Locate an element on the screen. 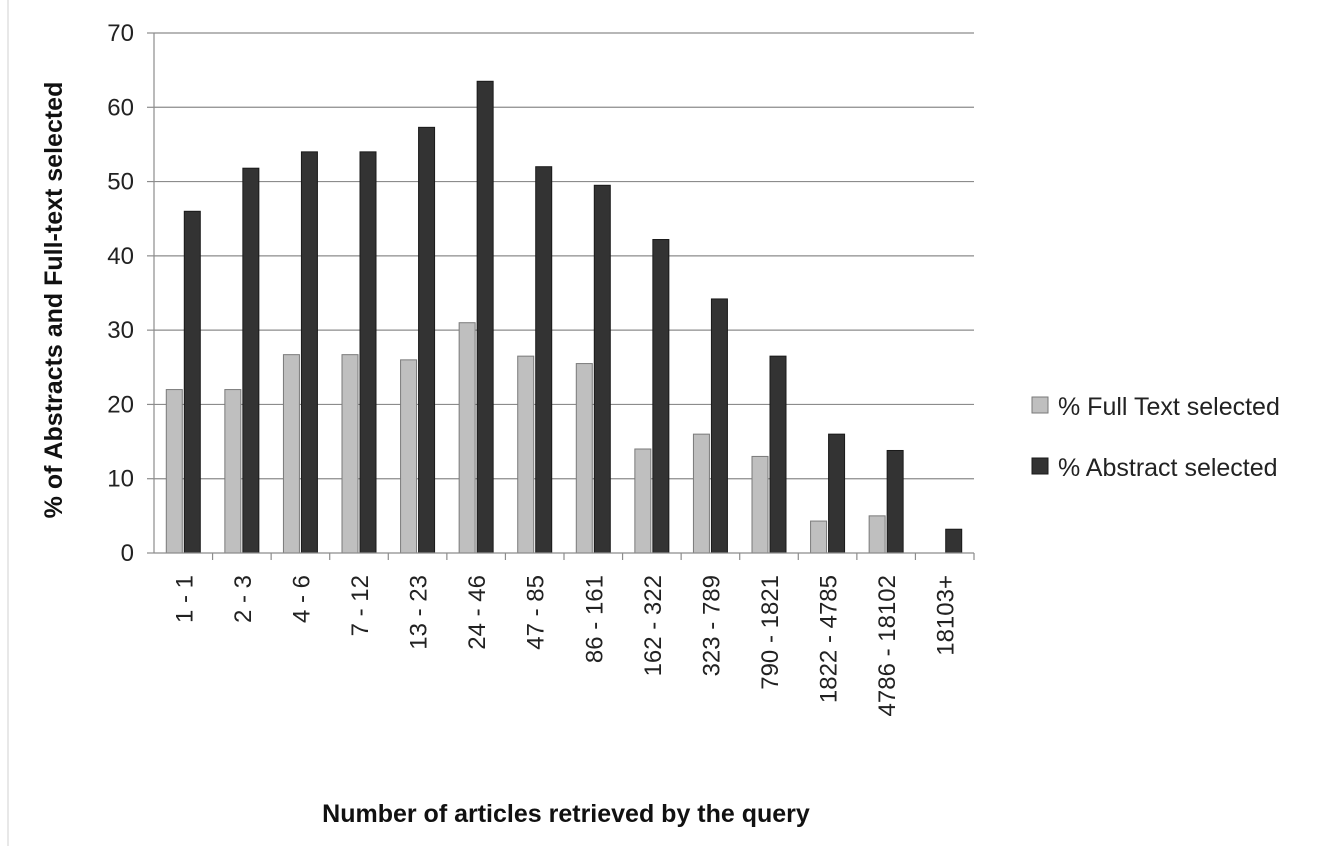 The width and height of the screenshot is (1328, 846). y-axis-title: % of Abstracts and Full-text selected is located at coordinates (54, 300).